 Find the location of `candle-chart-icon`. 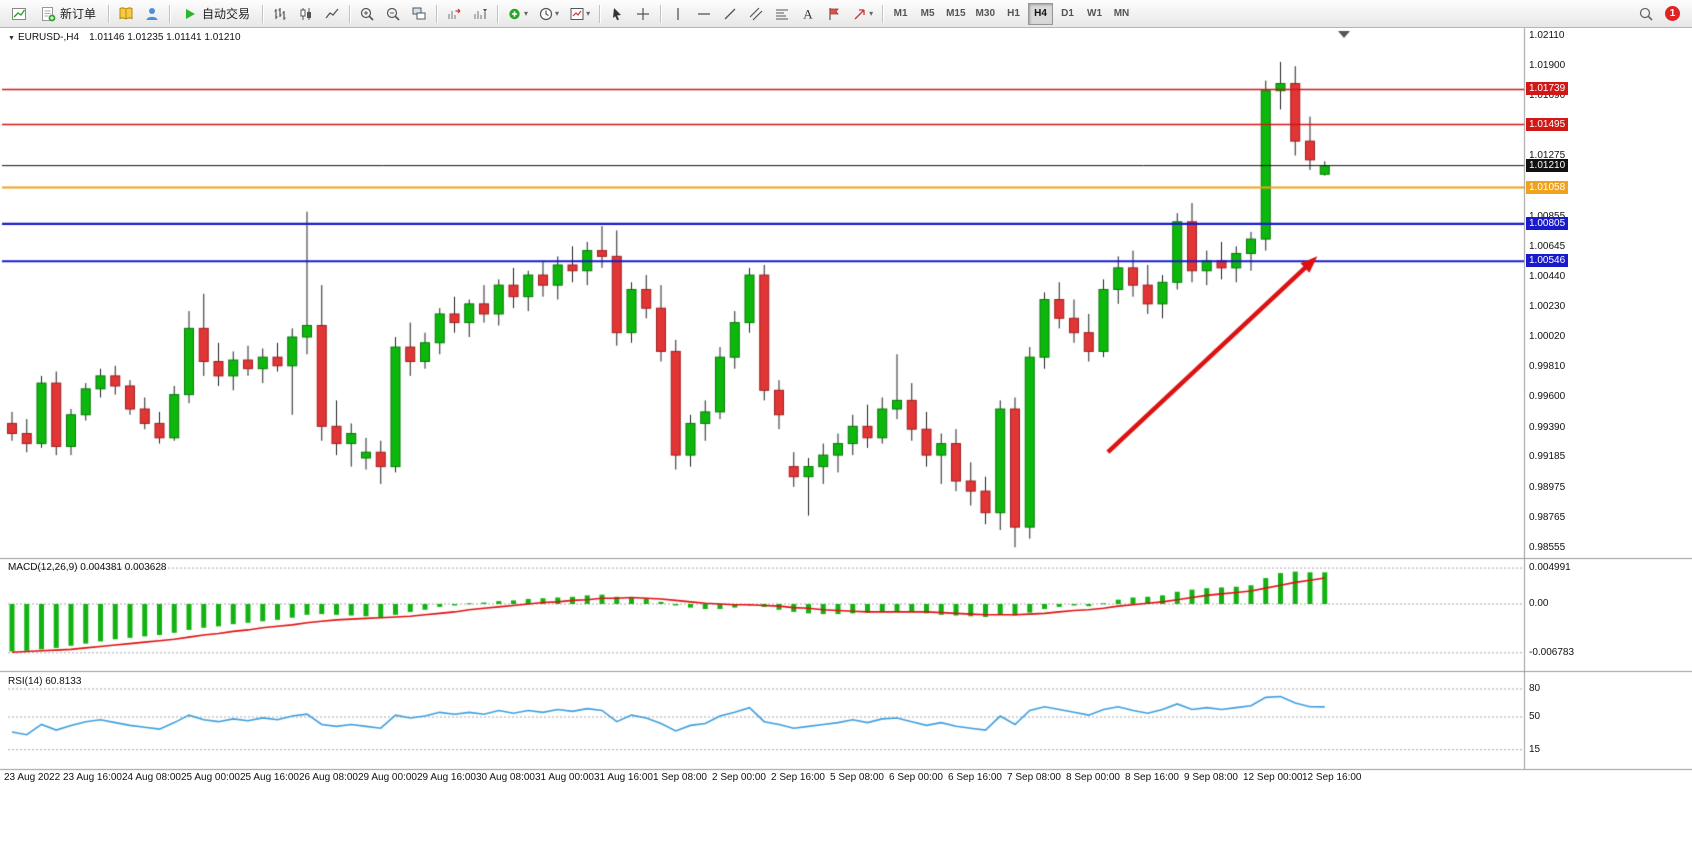

candle-chart-icon is located at coordinates (306, 13).